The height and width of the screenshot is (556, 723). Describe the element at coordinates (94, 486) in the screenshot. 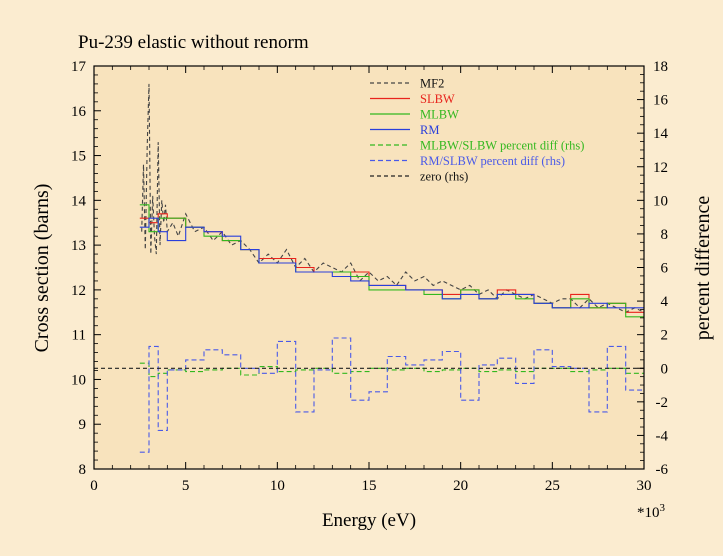

I see `x-tick-label: 0` at that location.